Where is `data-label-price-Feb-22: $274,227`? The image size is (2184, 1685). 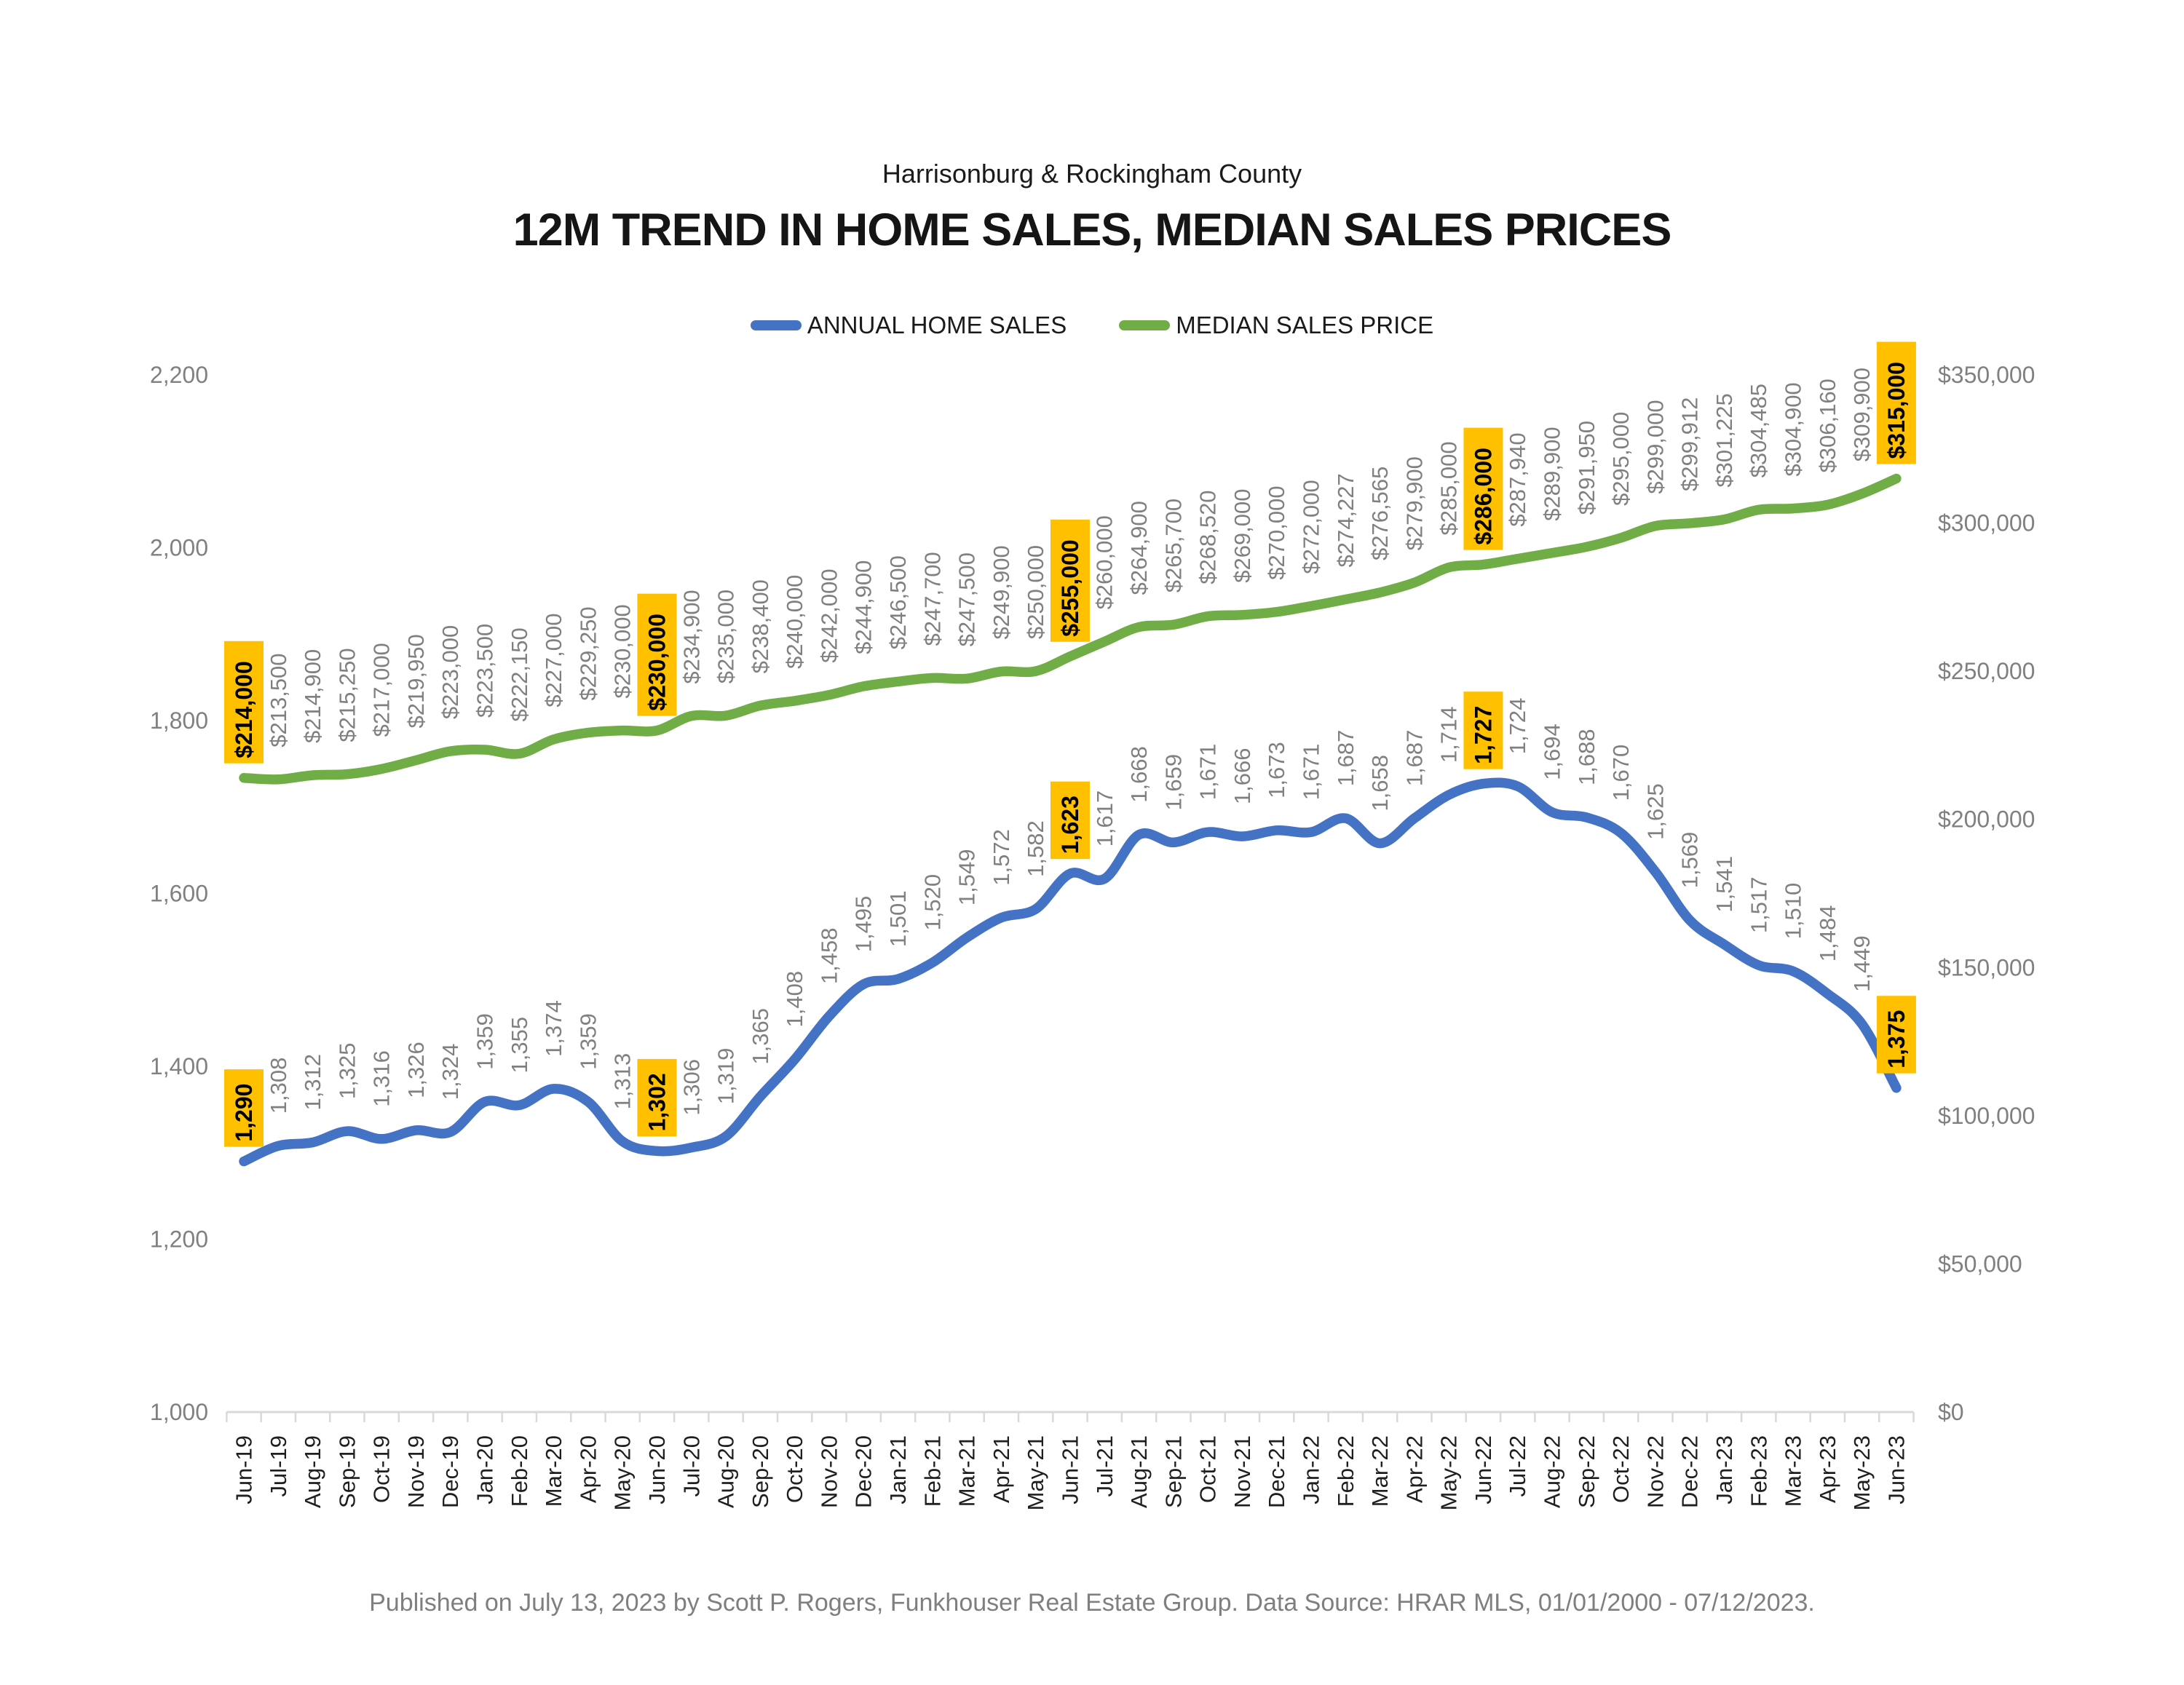
data-label-price-Feb-22: $274,227 is located at coordinates (1345, 520).